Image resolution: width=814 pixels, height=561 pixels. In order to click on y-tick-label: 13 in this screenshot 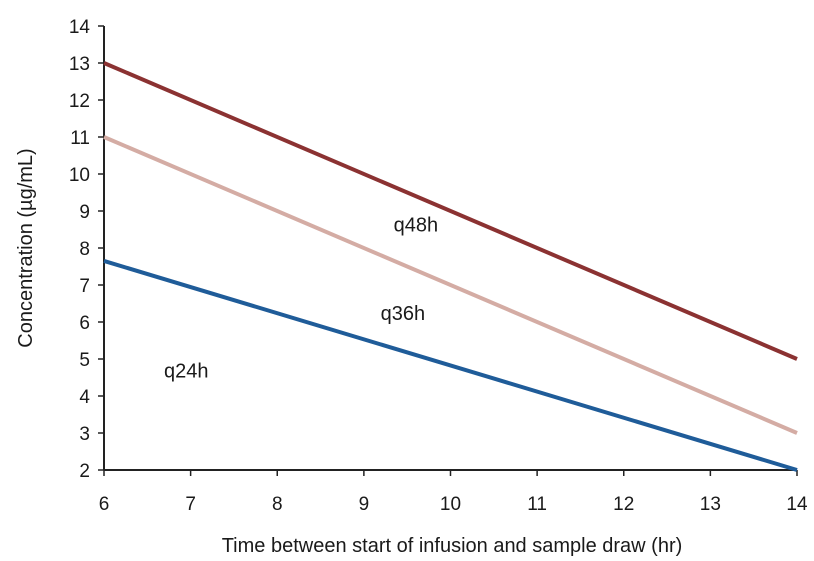, I will do `click(79, 64)`.